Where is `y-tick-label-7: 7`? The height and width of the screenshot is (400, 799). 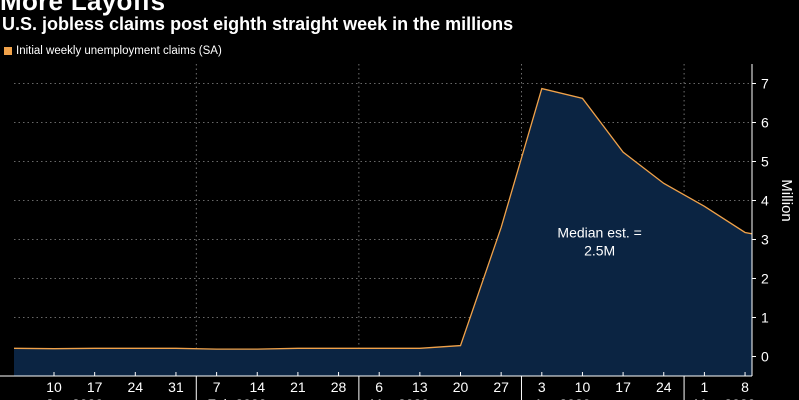
y-tick-label-7: 7 is located at coordinates (765, 84).